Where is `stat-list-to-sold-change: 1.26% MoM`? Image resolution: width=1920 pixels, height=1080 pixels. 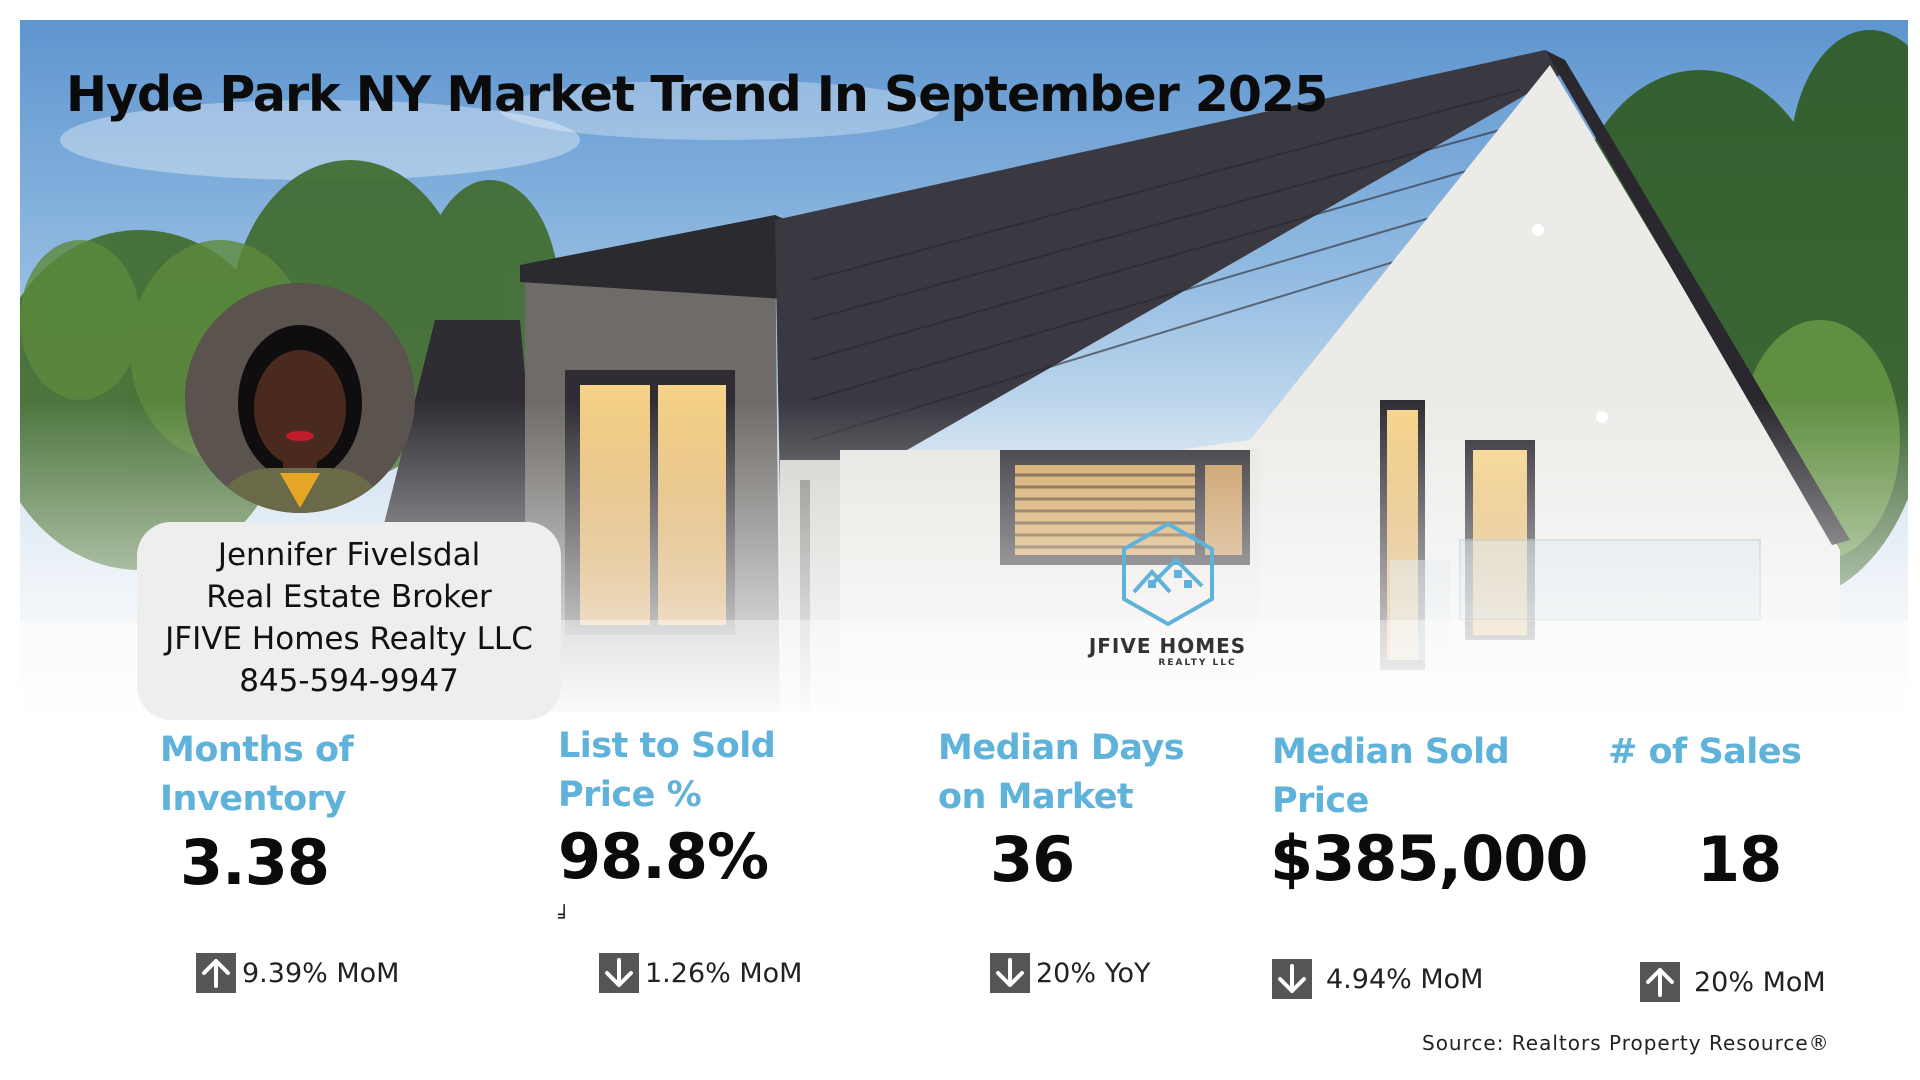
stat-list-to-sold-change: 1.26% MoM is located at coordinates (700, 973).